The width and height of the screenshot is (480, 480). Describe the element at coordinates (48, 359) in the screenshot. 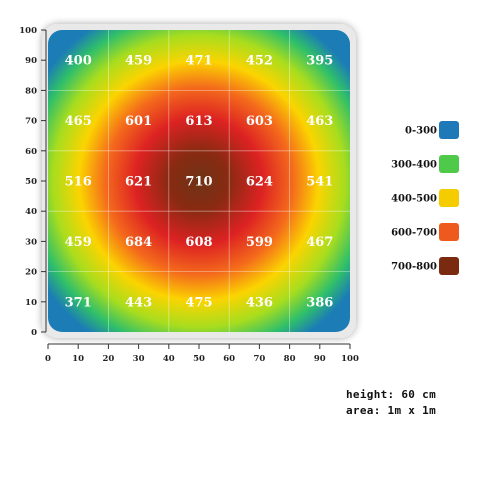

I see `x-tick-label: 0` at that location.